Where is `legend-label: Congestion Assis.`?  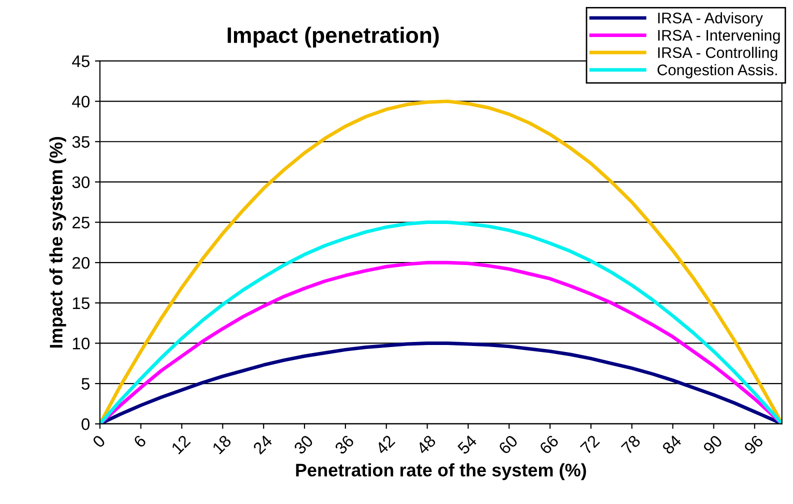 legend-label: Congestion Assis. is located at coordinates (717, 71).